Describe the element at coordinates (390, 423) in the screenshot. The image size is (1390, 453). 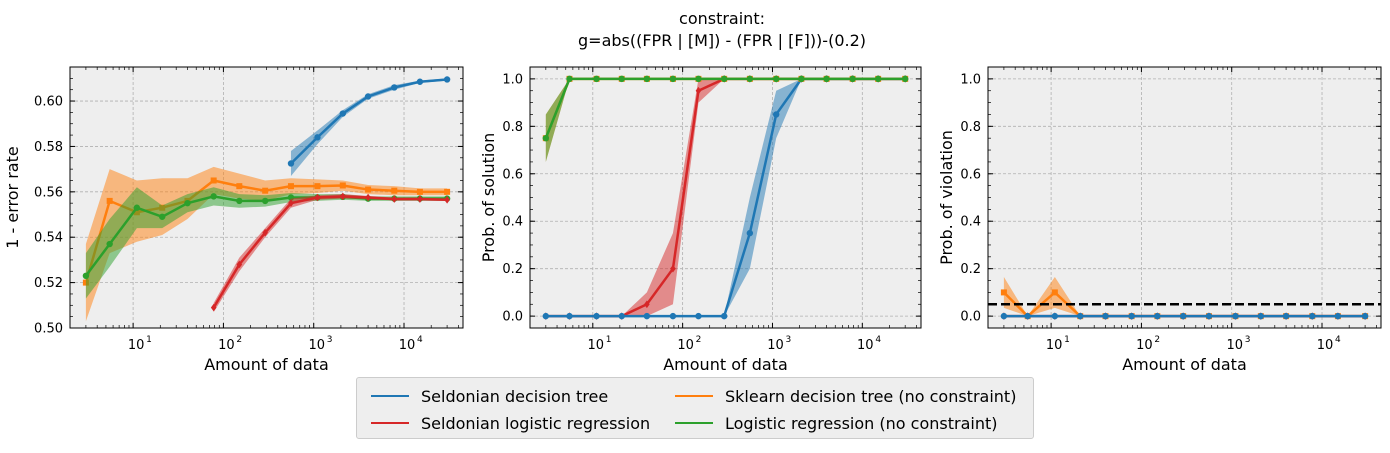
I see `legend-swatch-seldonian-lr` at that location.